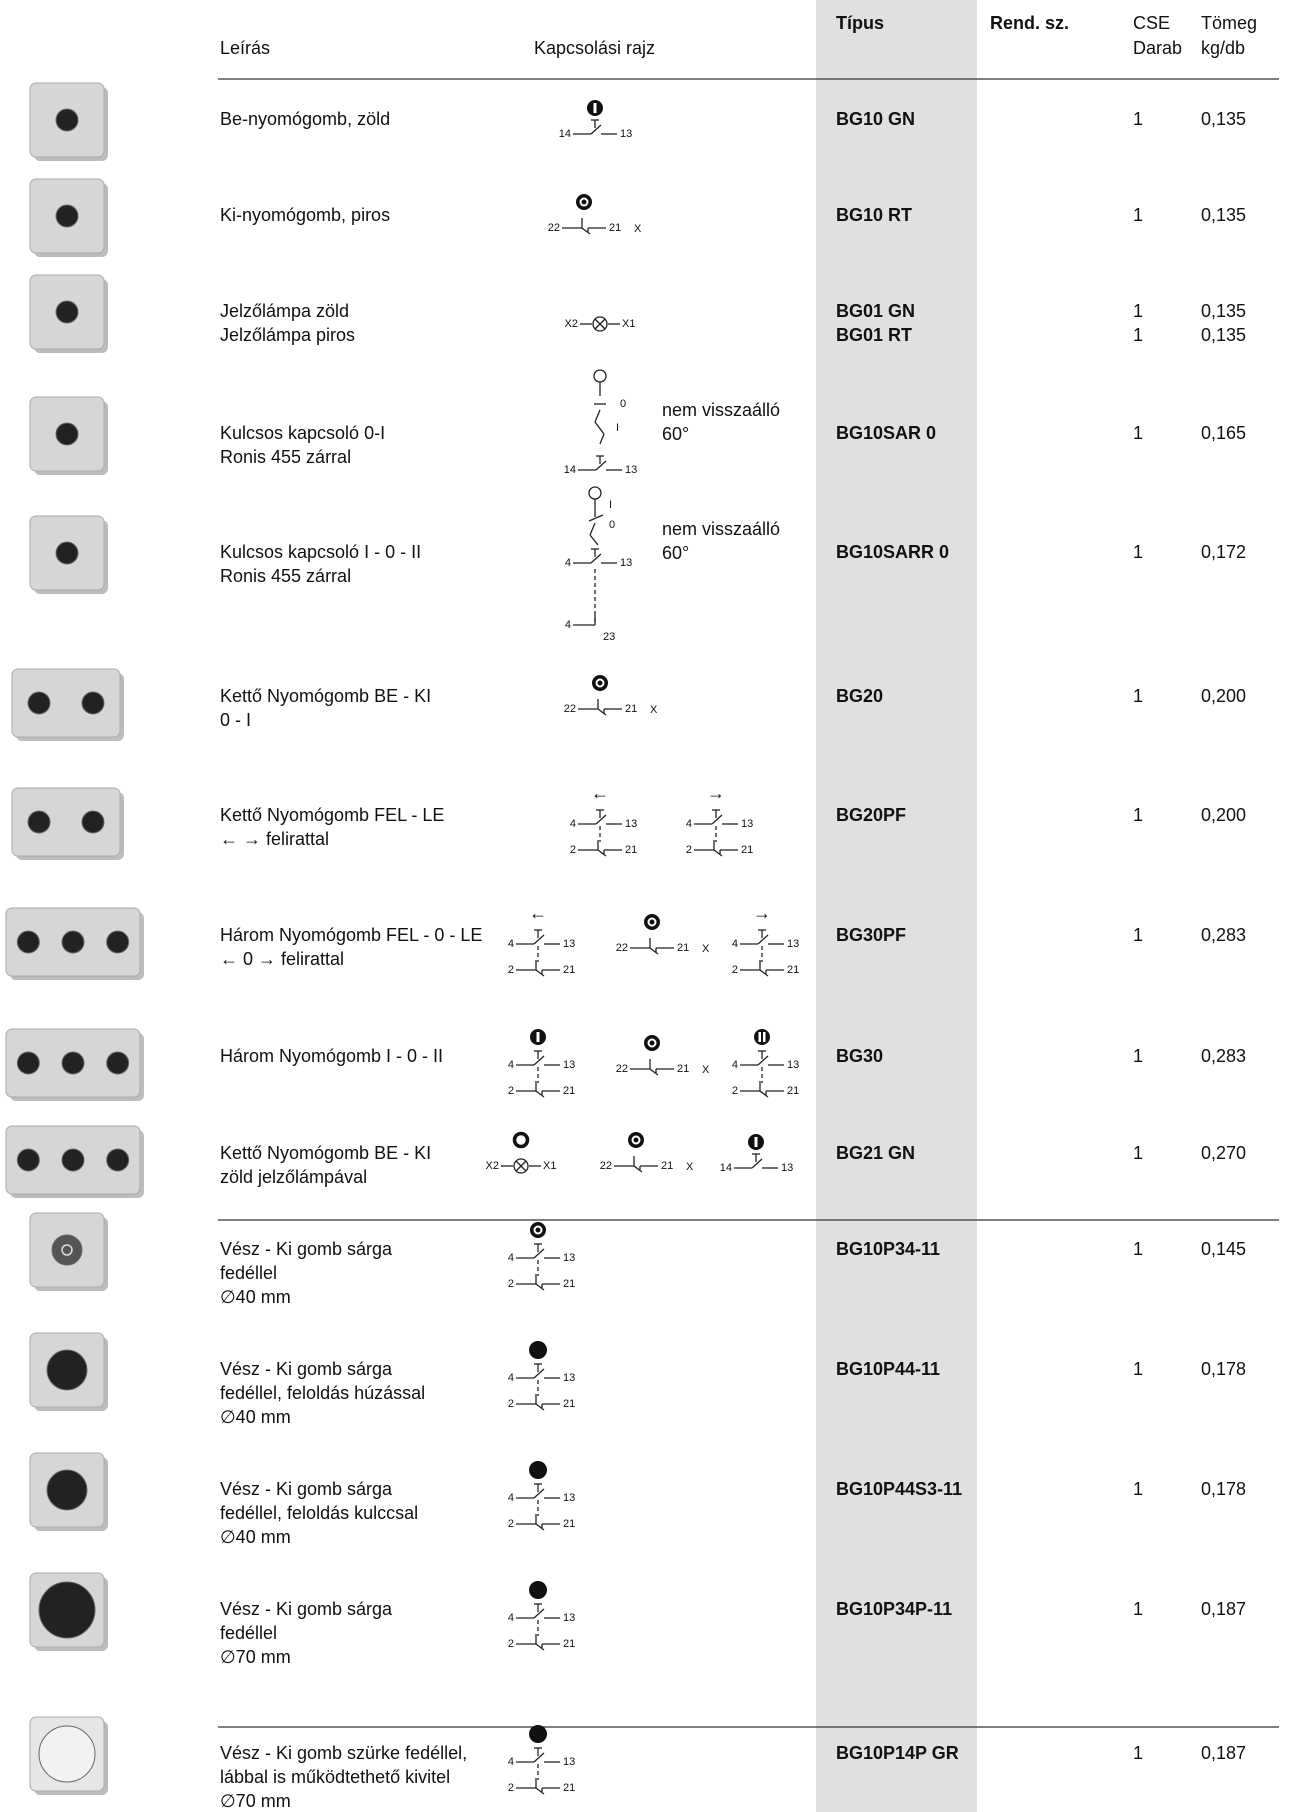  Describe the element at coordinates (1223, 1489) in the screenshot. I see `weight: 0,178` at that location.